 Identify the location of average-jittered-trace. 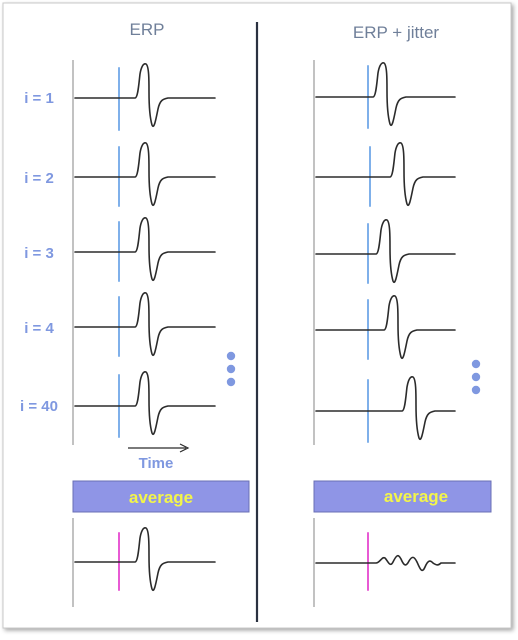
(385, 563).